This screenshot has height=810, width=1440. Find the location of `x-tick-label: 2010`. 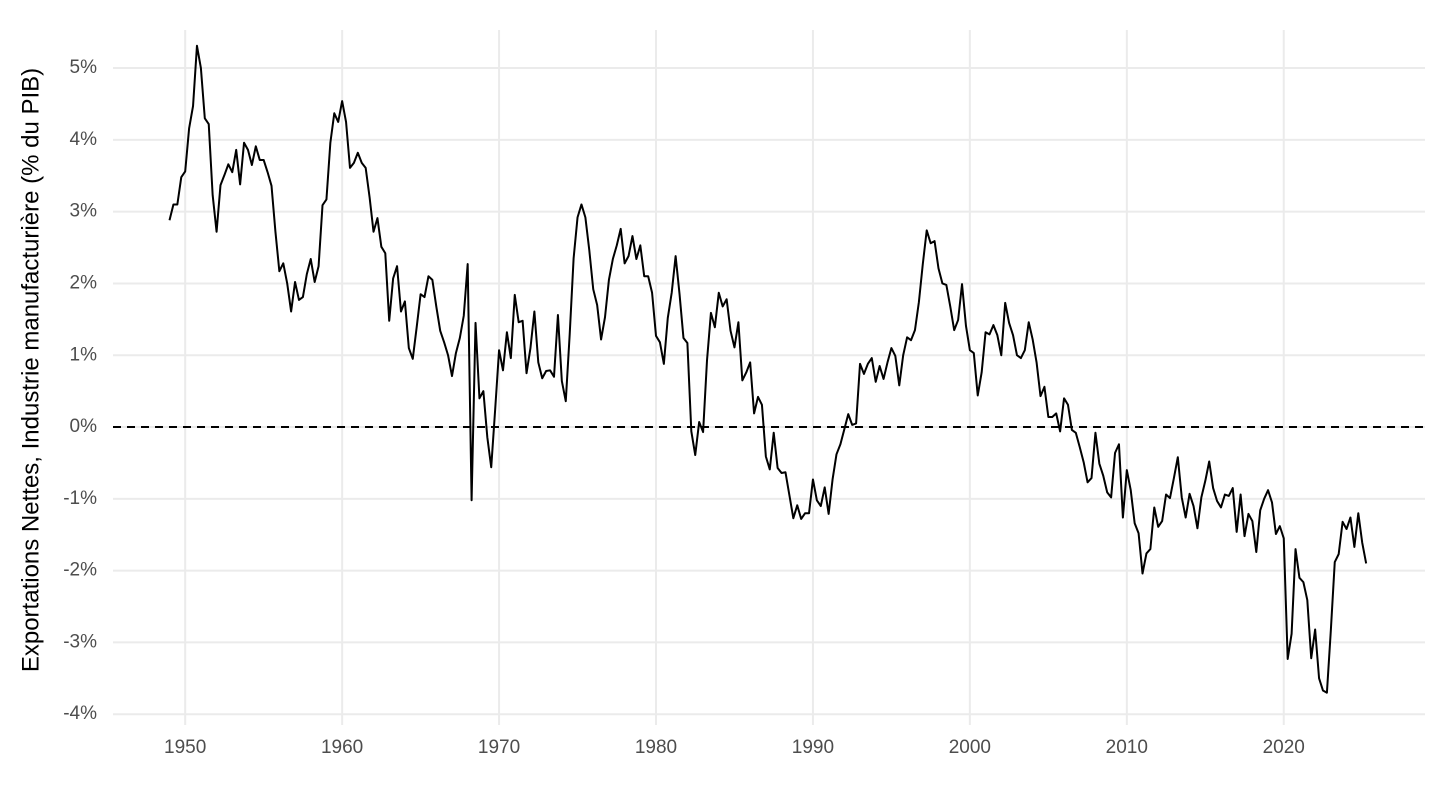

x-tick-label: 2010 is located at coordinates (1127, 747).